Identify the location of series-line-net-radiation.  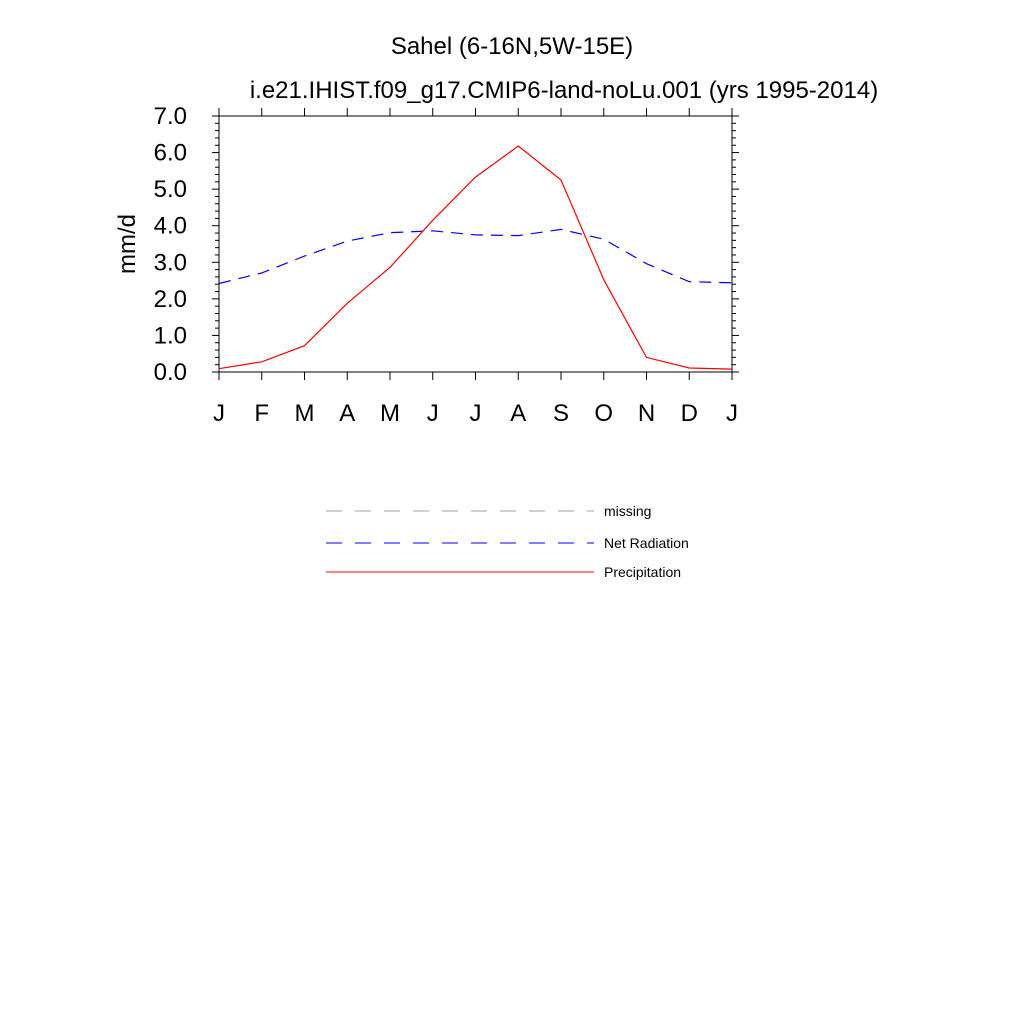
(475, 256).